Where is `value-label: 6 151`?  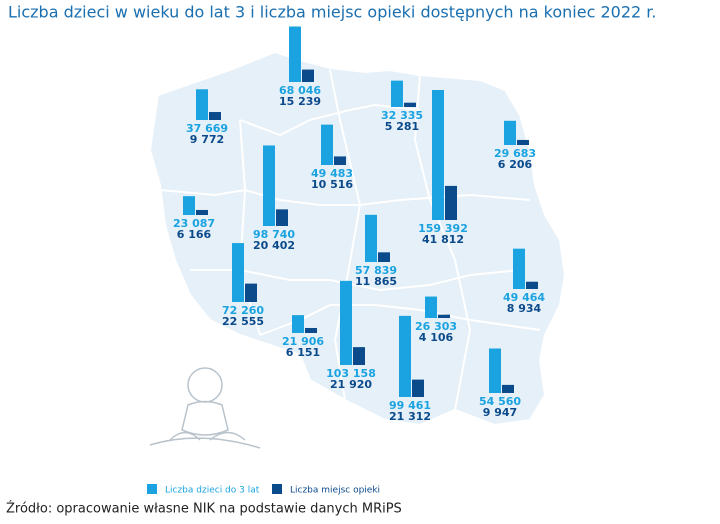
value-label: 6 151 is located at coordinates (303, 352).